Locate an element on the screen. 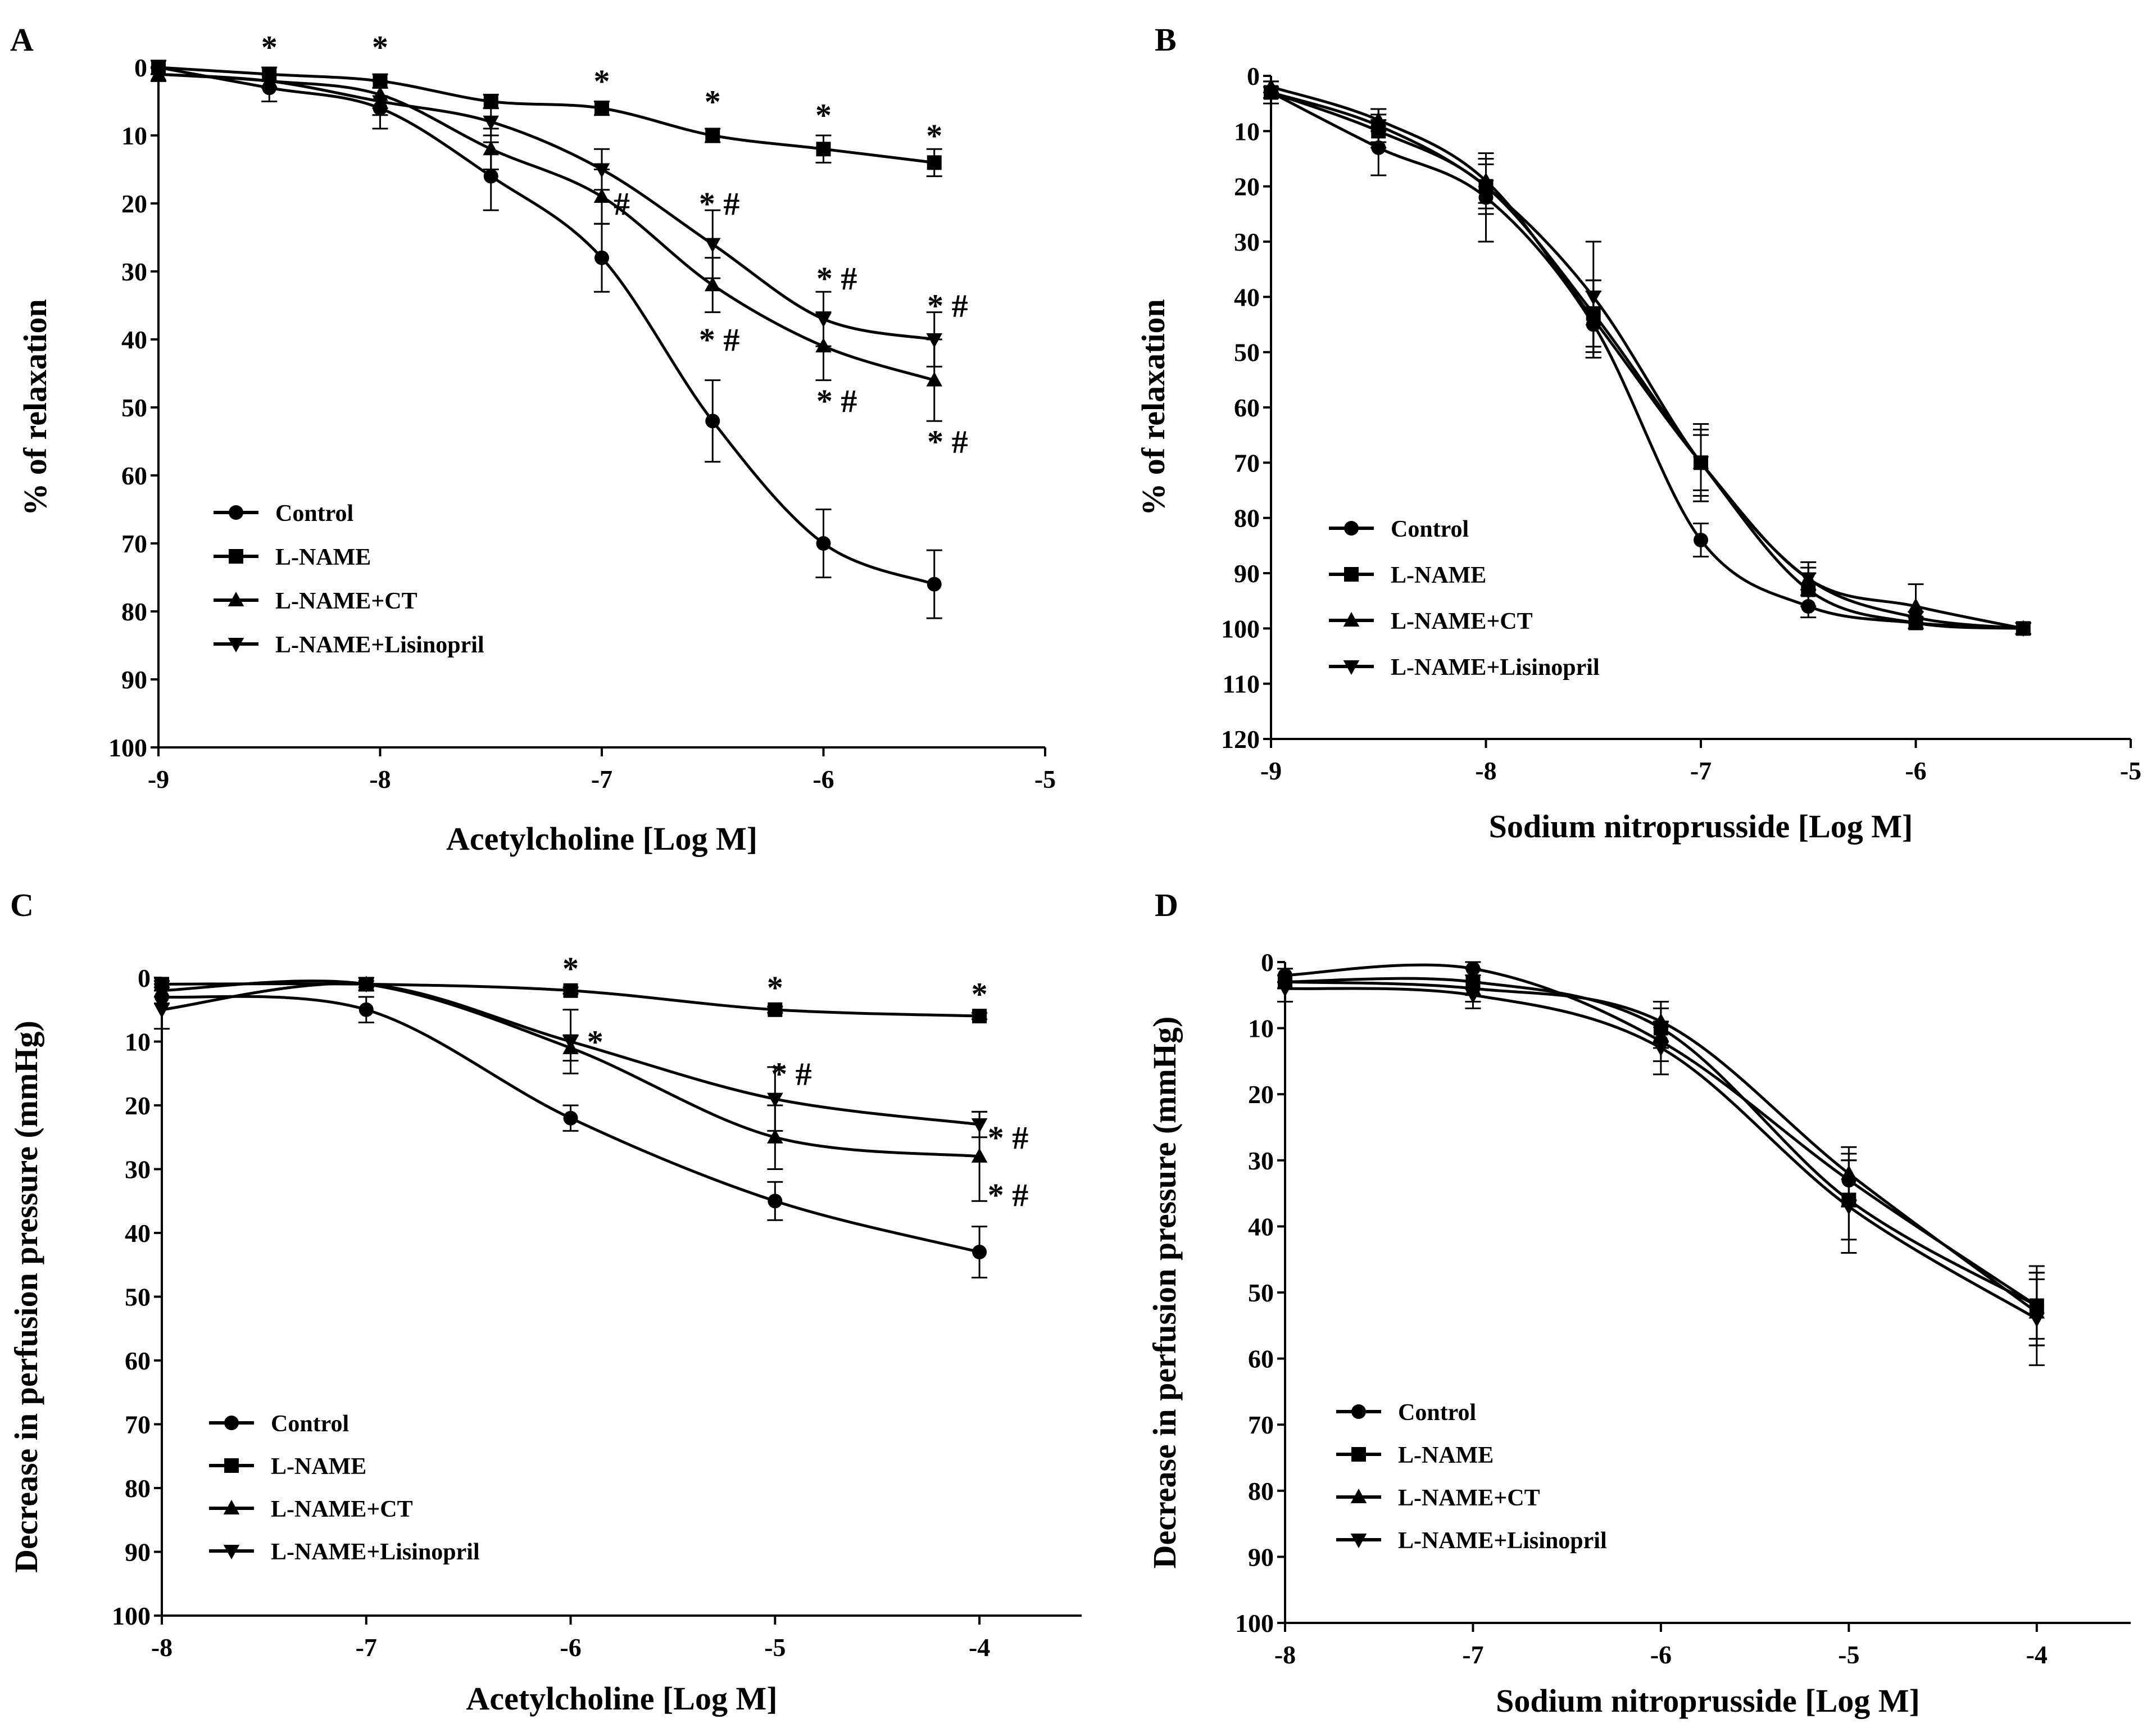  panel-c-x-tick-label: -7 is located at coordinates (366, 1647).